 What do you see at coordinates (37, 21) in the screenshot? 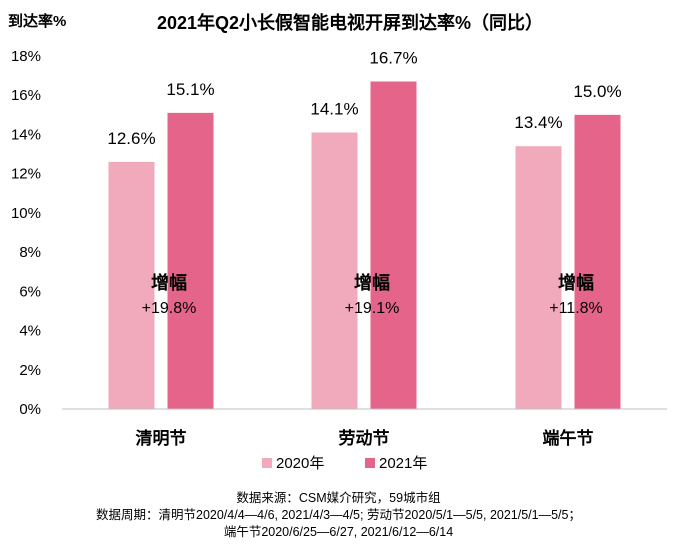
I see `y-axis-unit: 到达率%` at bounding box center [37, 21].